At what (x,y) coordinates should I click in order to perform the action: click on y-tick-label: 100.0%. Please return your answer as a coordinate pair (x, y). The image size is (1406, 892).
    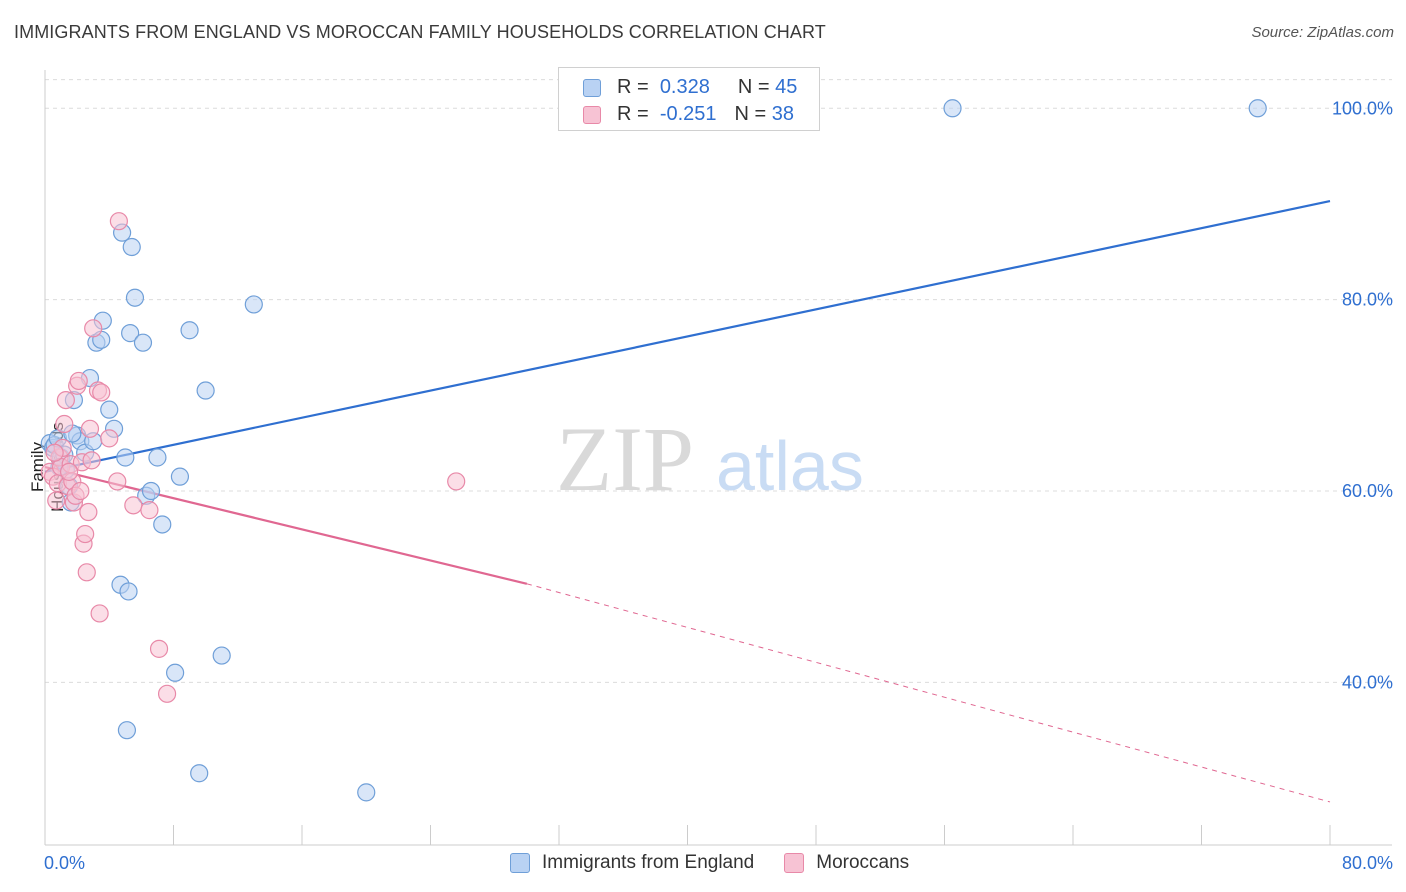
    Looking at the image, I should click on (1362, 108).